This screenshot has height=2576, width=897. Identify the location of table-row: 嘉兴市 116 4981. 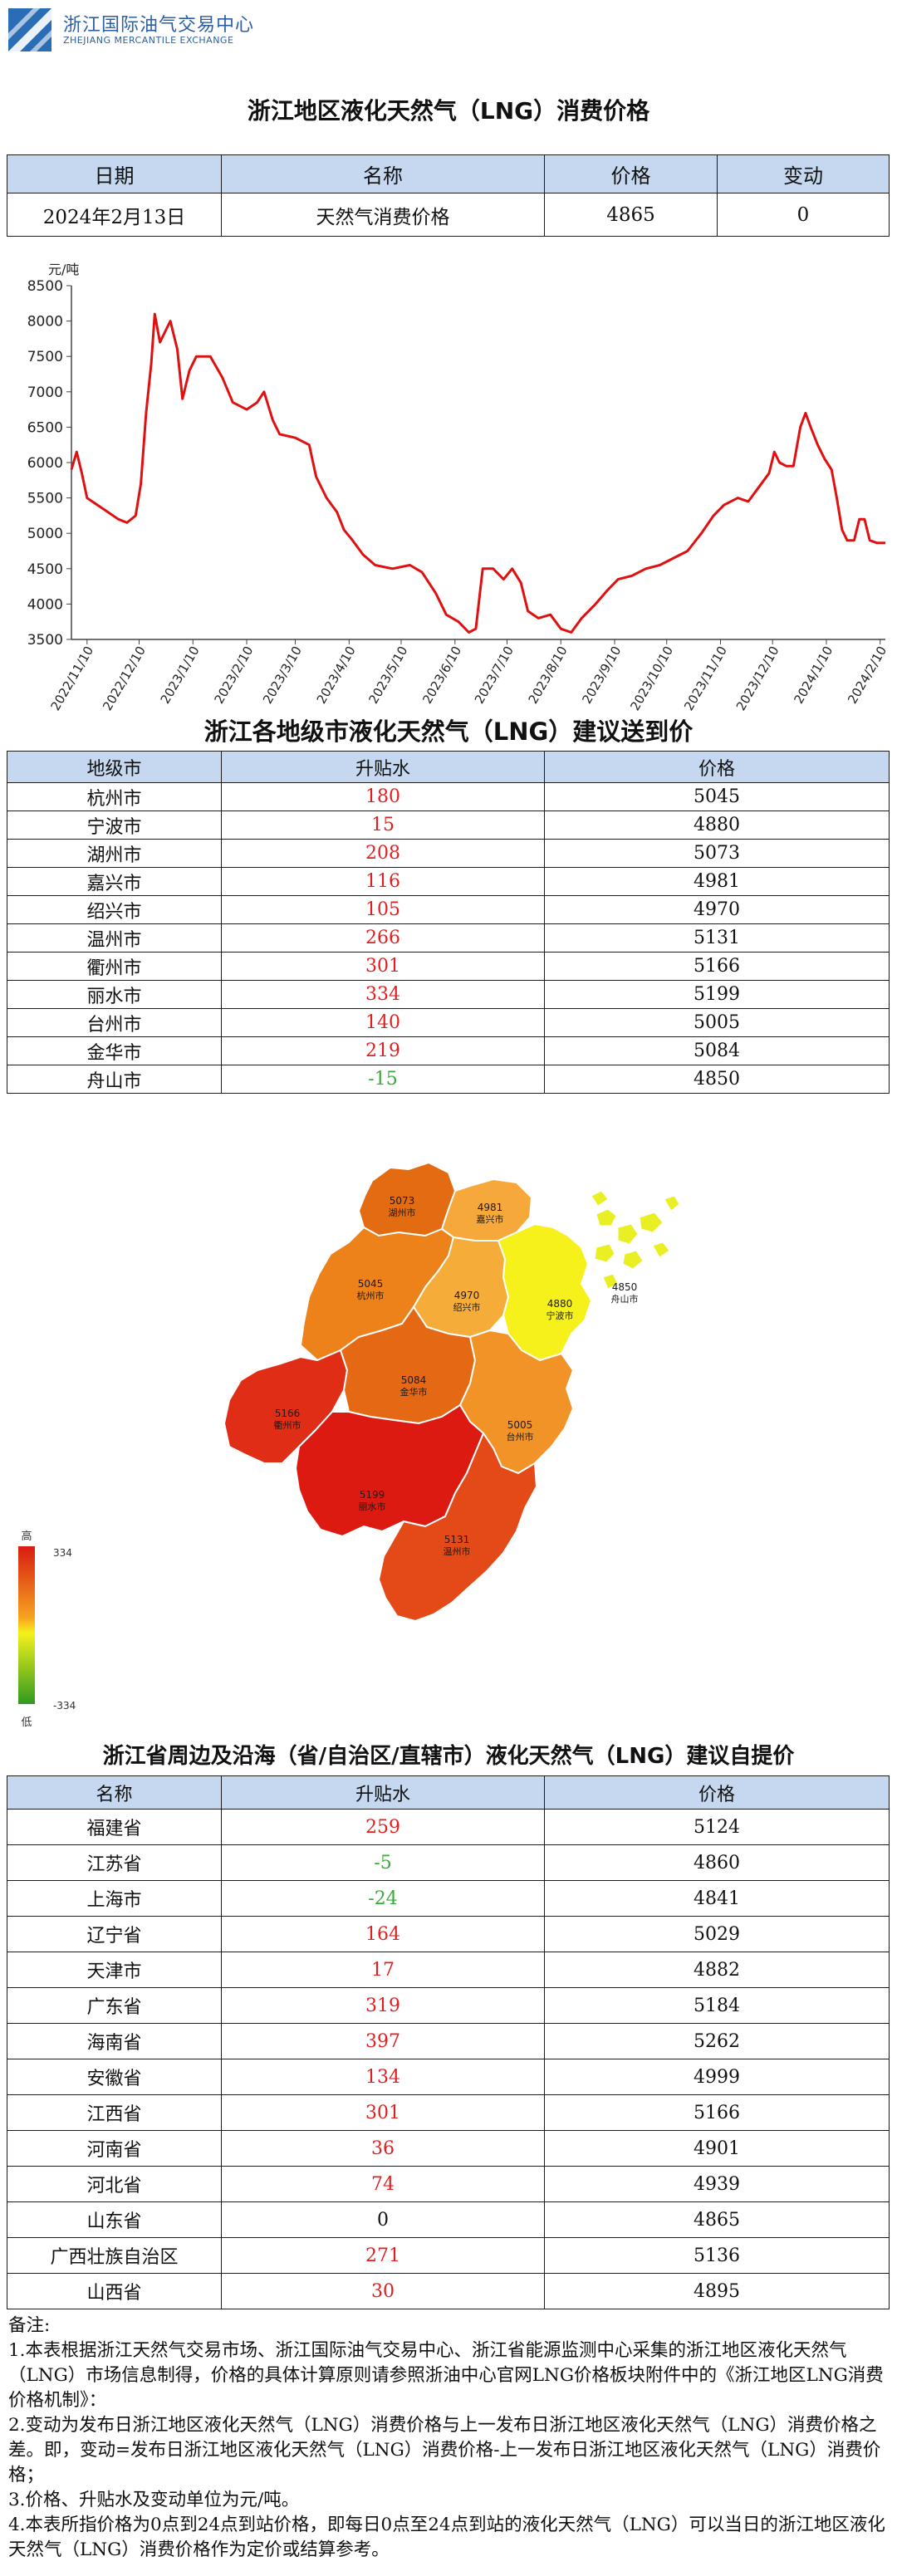
(448, 882).